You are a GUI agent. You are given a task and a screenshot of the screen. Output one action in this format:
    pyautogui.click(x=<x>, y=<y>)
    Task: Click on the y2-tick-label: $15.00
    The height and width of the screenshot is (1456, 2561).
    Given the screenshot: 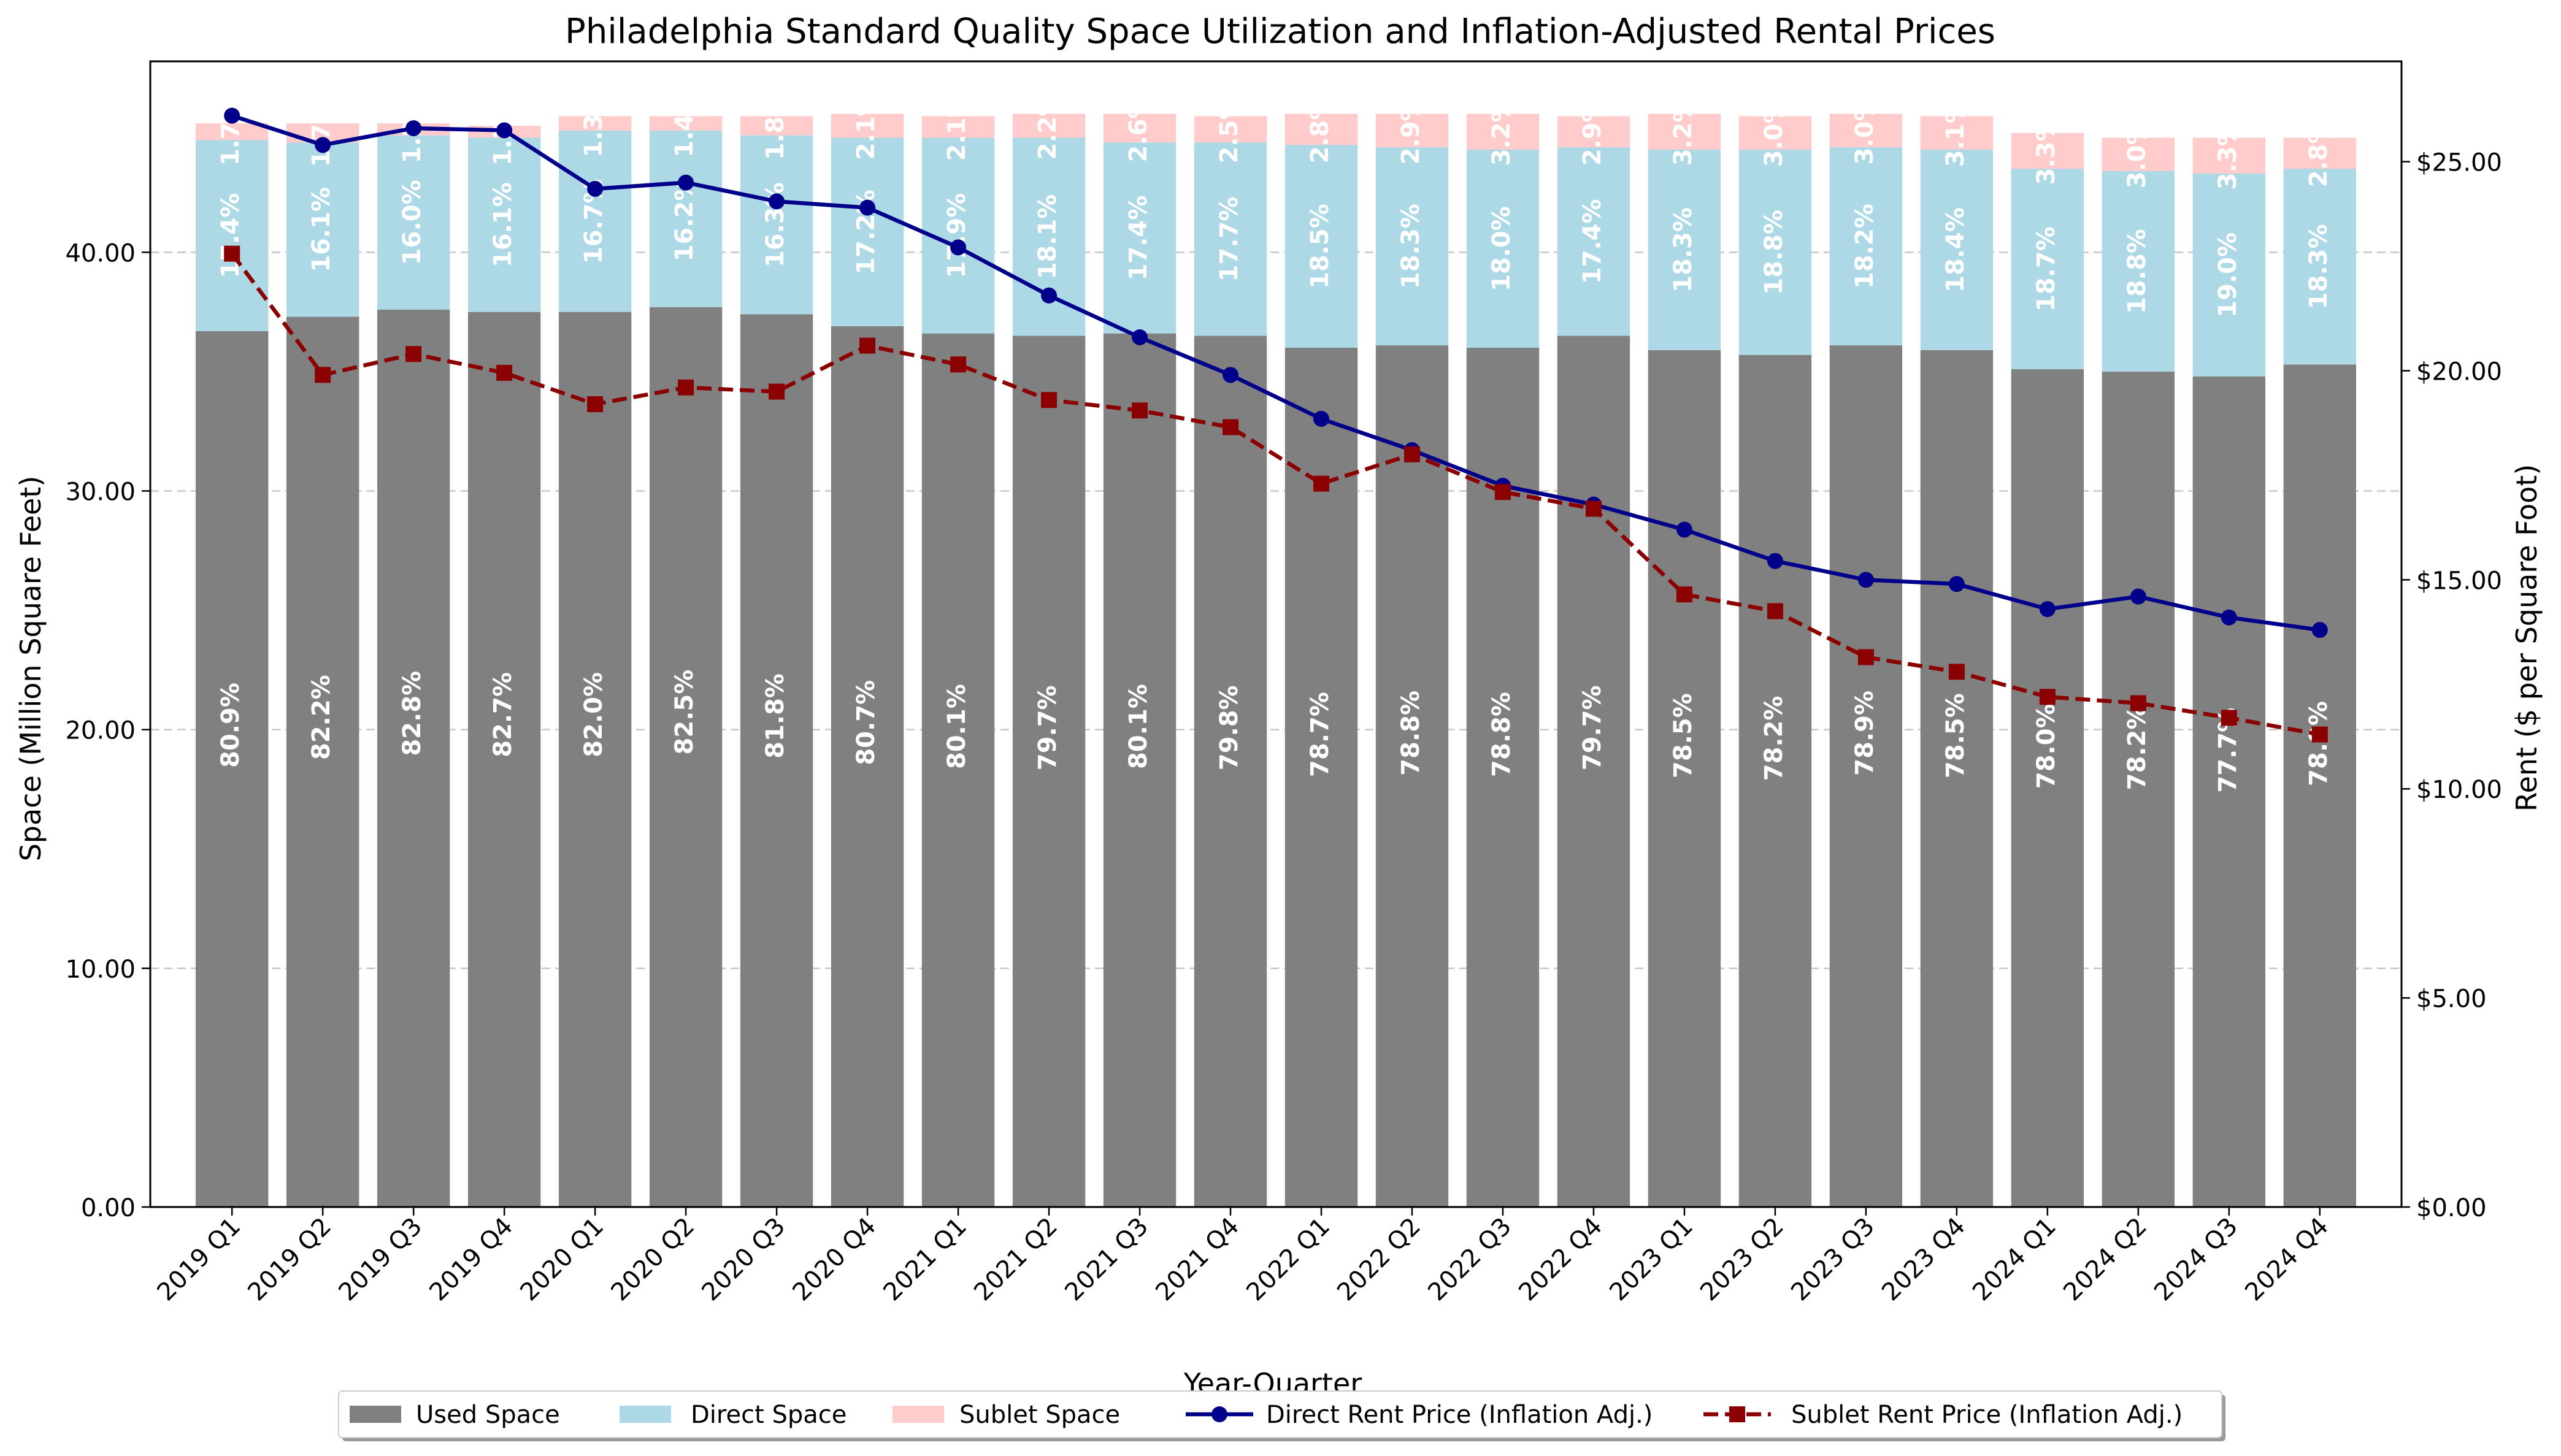 What is the action you would take?
    pyautogui.click(x=2459, y=581)
    